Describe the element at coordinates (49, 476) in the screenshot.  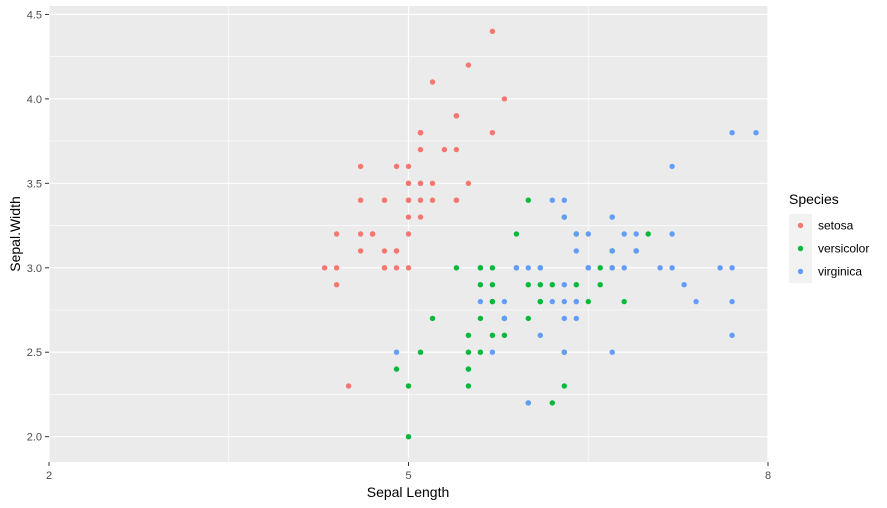
I see `x-tick-label: 2` at that location.